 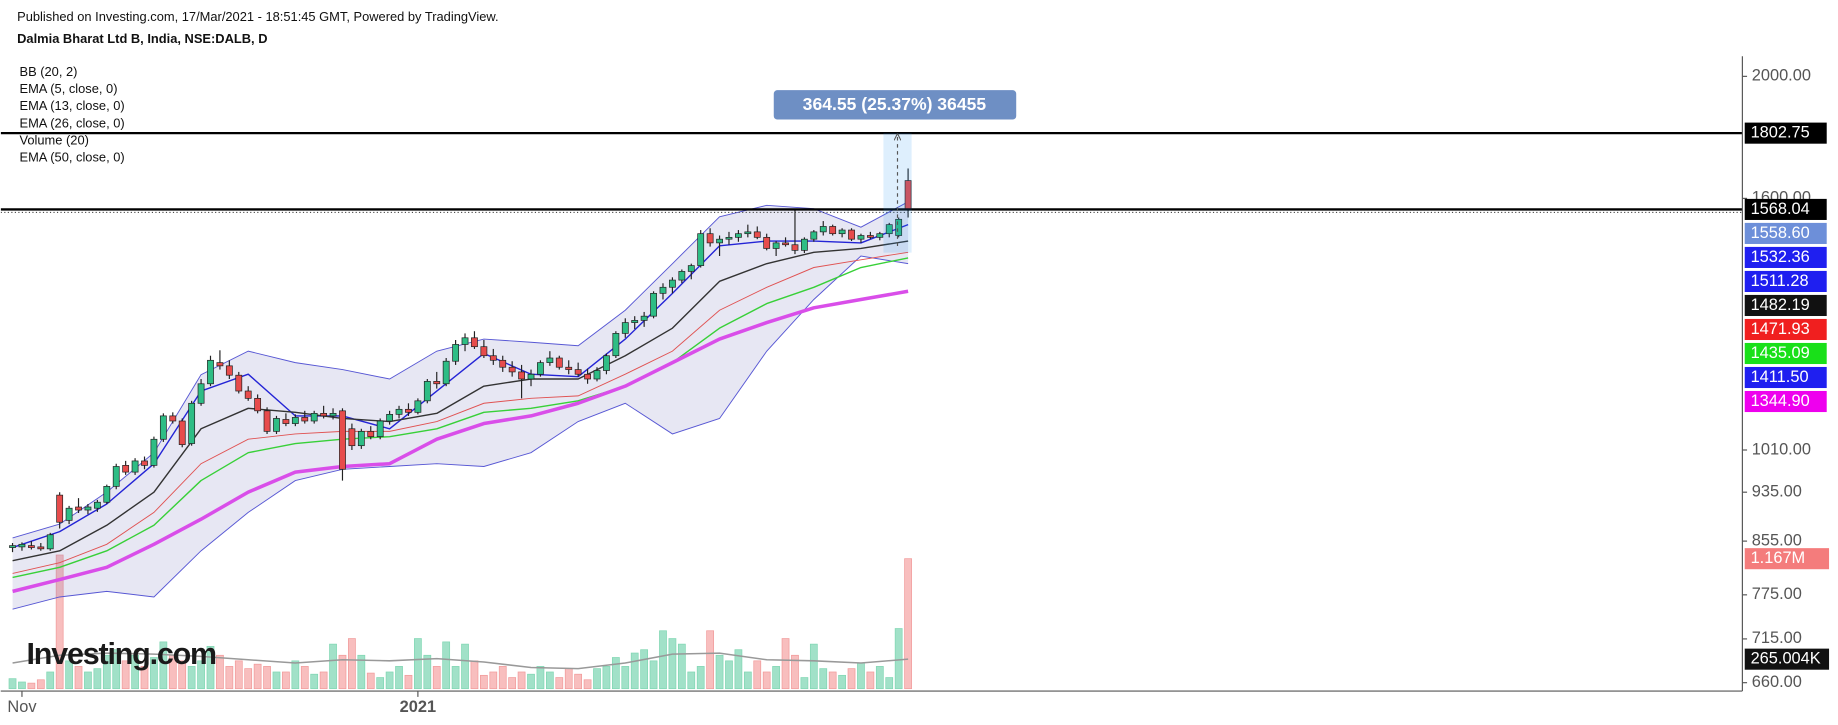 I want to click on price-label: 1568.04, so click(x=1780, y=209).